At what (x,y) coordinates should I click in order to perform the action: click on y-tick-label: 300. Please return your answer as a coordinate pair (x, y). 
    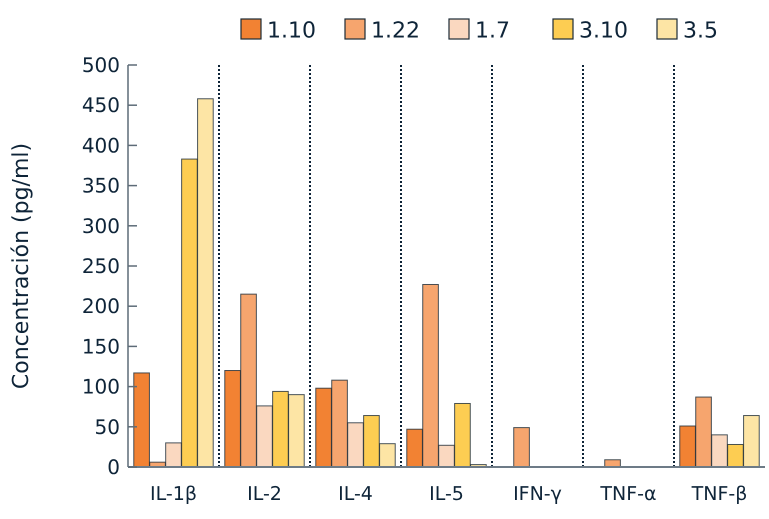
    Looking at the image, I should click on (101, 226).